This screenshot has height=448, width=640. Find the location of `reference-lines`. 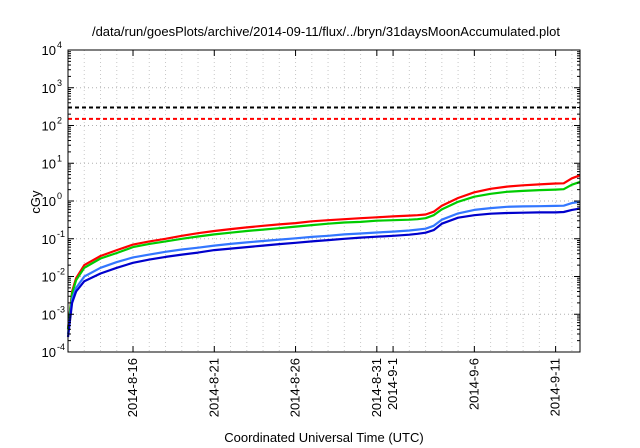

reference-lines is located at coordinates (324, 113).